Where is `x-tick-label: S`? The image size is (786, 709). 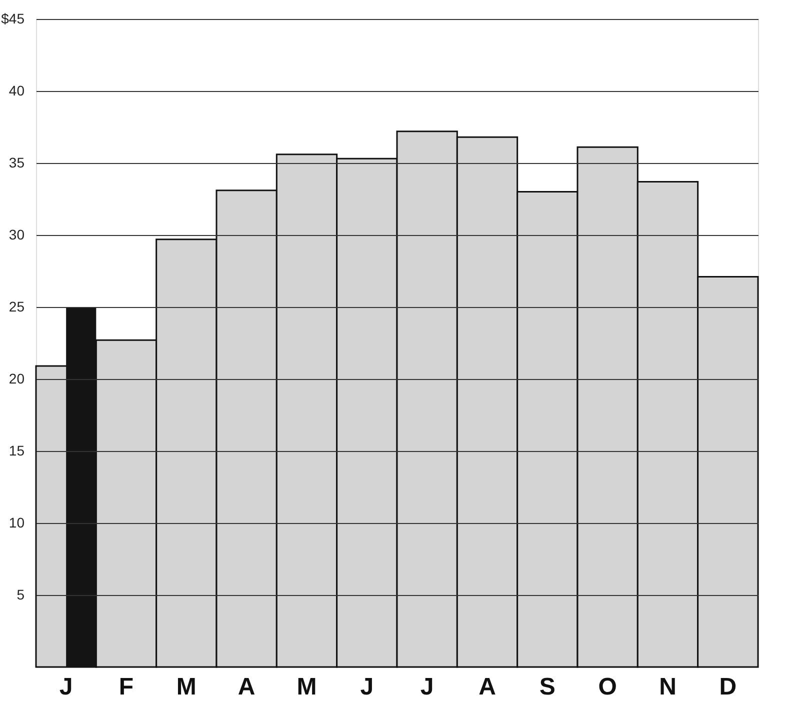 x-tick-label: S is located at coordinates (547, 687).